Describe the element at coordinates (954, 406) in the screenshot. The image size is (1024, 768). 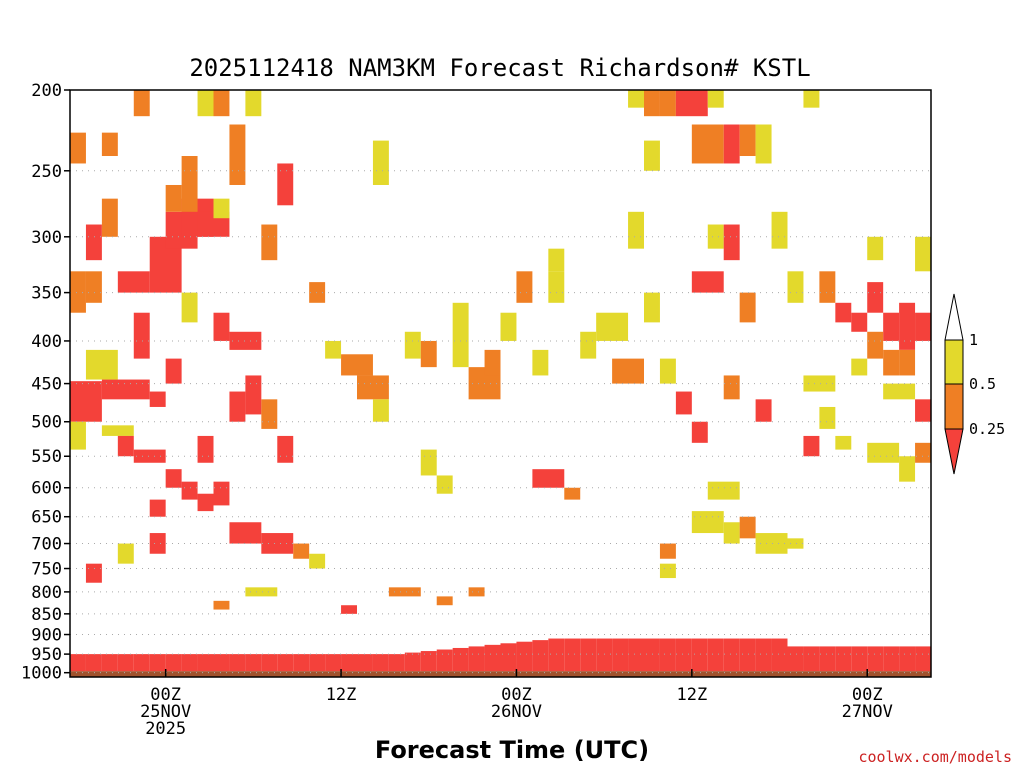
I see `legend-bin-orange` at that location.